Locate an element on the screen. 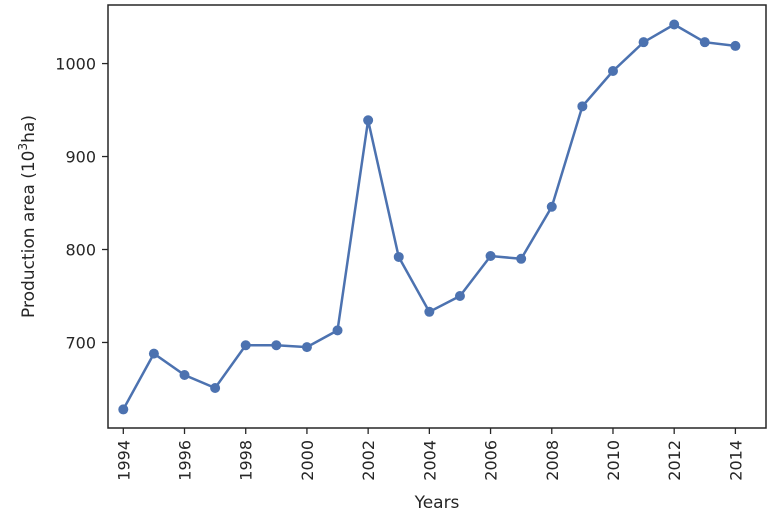 Image resolution: width=773 pixels, height=515 pixels. y-axis-label-main: Production area (10 is located at coordinates (29, 234).